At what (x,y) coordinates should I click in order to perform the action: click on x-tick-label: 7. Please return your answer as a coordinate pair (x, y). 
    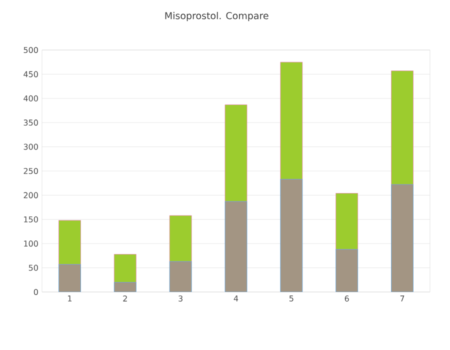
    Looking at the image, I should click on (402, 299).